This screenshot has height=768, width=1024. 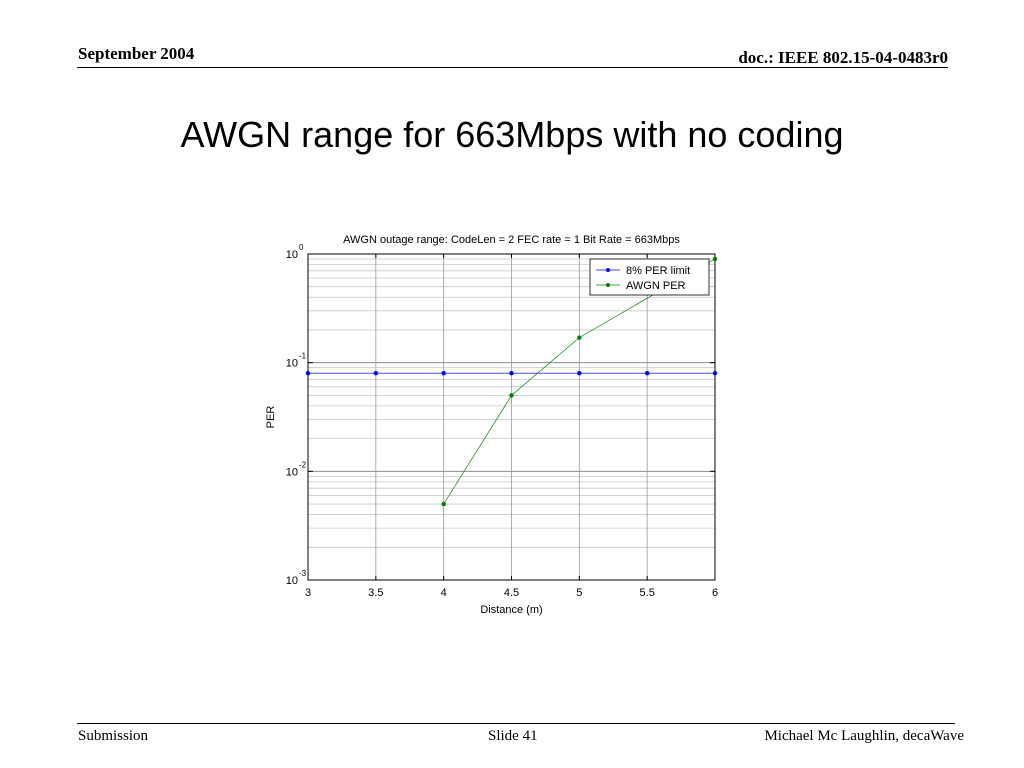 I want to click on x-tick-label: 4.5, so click(x=511, y=593).